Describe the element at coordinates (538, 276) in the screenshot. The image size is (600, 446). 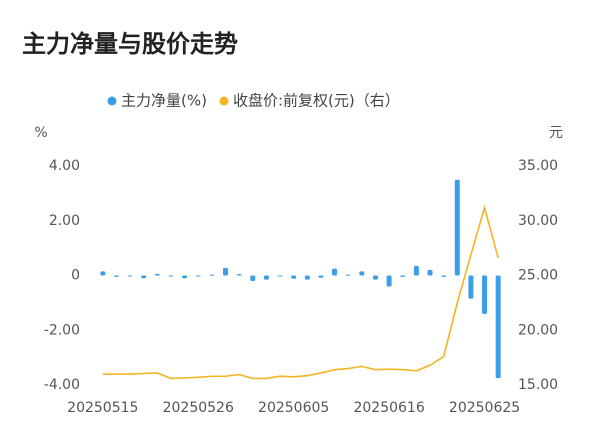
I see `y2-tick-label: 25.00` at that location.